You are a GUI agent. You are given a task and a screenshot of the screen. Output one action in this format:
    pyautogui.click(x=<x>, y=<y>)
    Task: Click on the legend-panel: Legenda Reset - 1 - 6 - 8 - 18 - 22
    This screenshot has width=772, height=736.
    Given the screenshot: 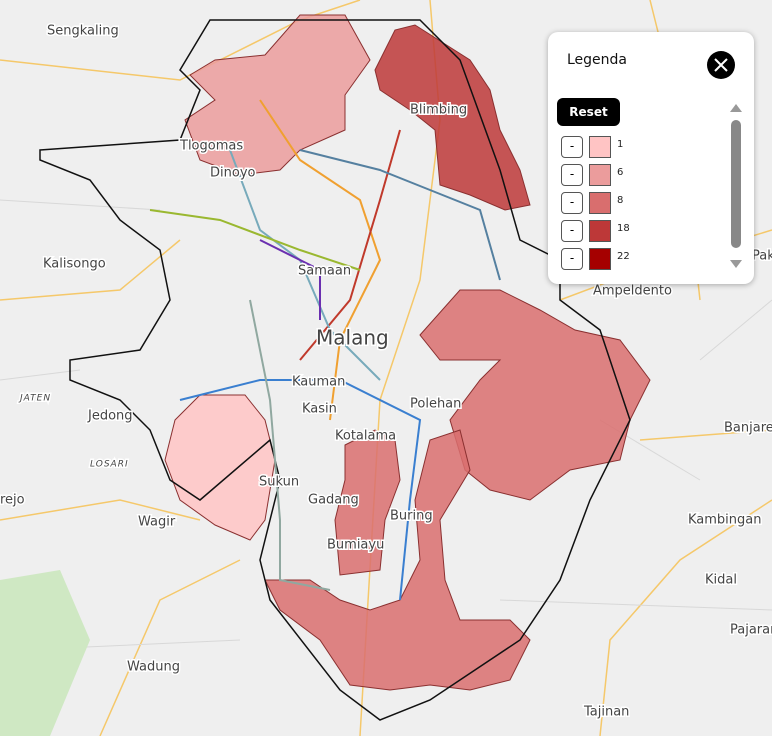 What is the action you would take?
    pyautogui.click(x=651, y=158)
    